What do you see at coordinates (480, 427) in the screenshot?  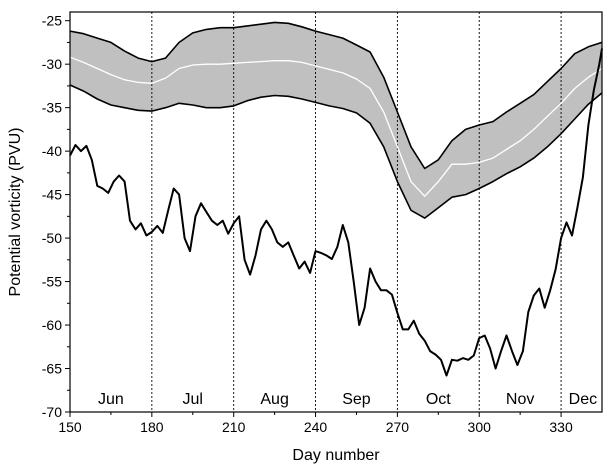 I see `x-tick-label: 300` at bounding box center [480, 427].